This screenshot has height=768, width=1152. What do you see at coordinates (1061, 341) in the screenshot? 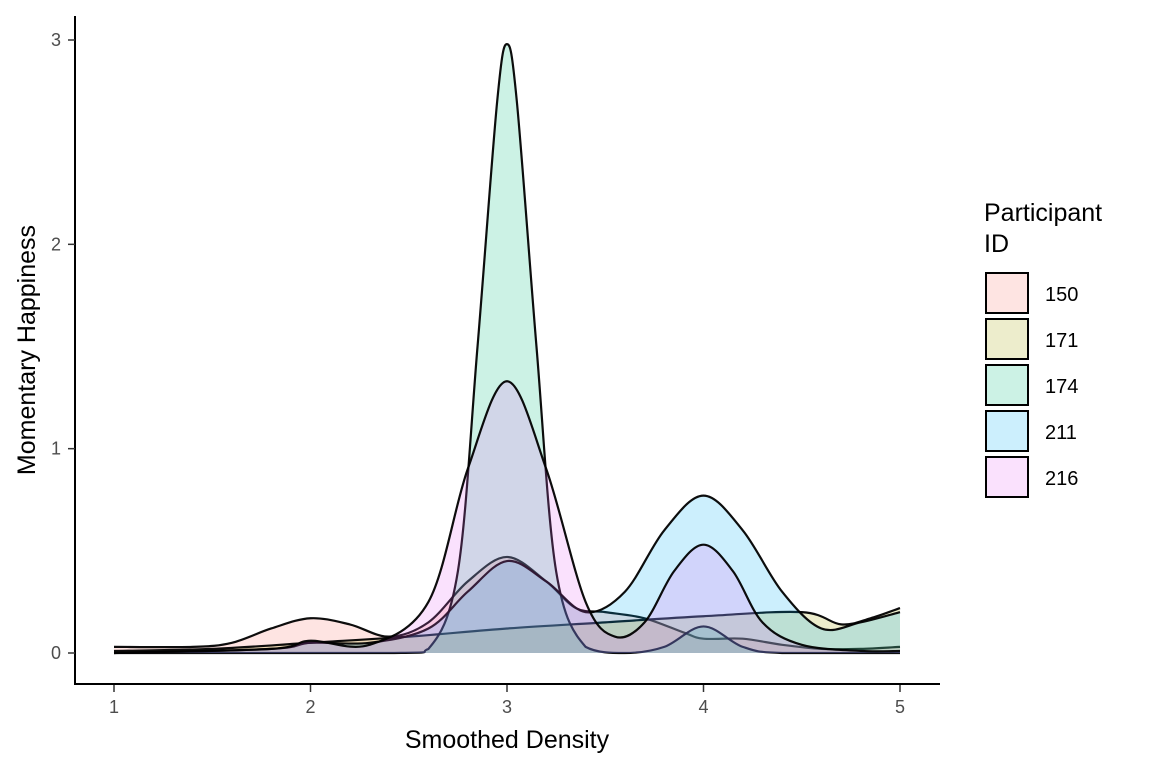
I see `legend-label-171: 171` at bounding box center [1061, 341].